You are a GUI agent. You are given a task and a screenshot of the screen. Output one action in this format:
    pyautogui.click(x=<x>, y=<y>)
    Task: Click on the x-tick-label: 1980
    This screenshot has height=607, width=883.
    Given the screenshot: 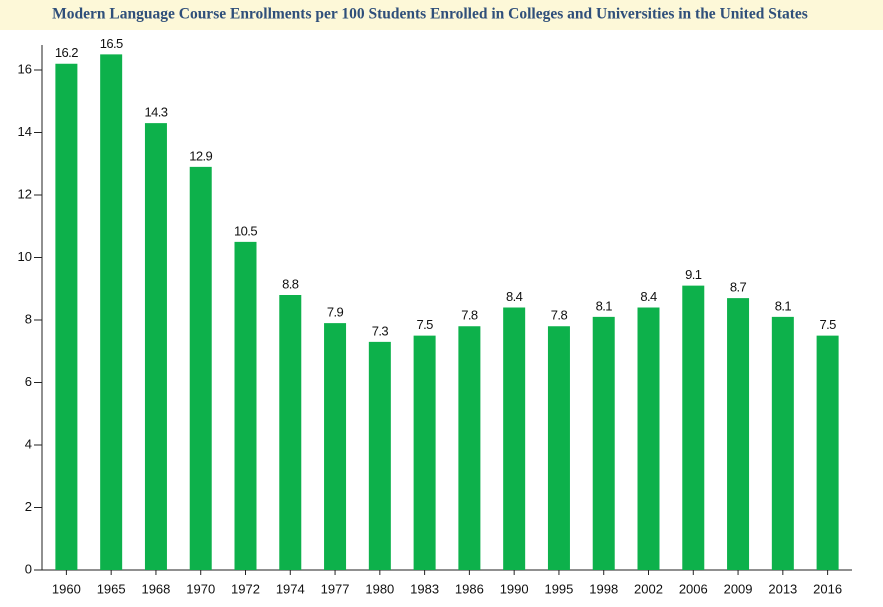 What is the action you would take?
    pyautogui.click(x=379, y=588)
    